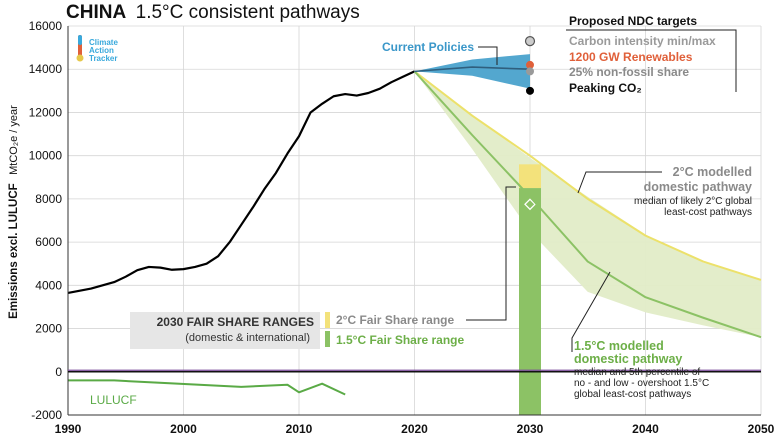 Image resolution: width=777 pixels, height=438 pixels. What do you see at coordinates (619, 346) in the screenshot?
I see `one-five-title-1: 1.5°C modelled` at bounding box center [619, 346].